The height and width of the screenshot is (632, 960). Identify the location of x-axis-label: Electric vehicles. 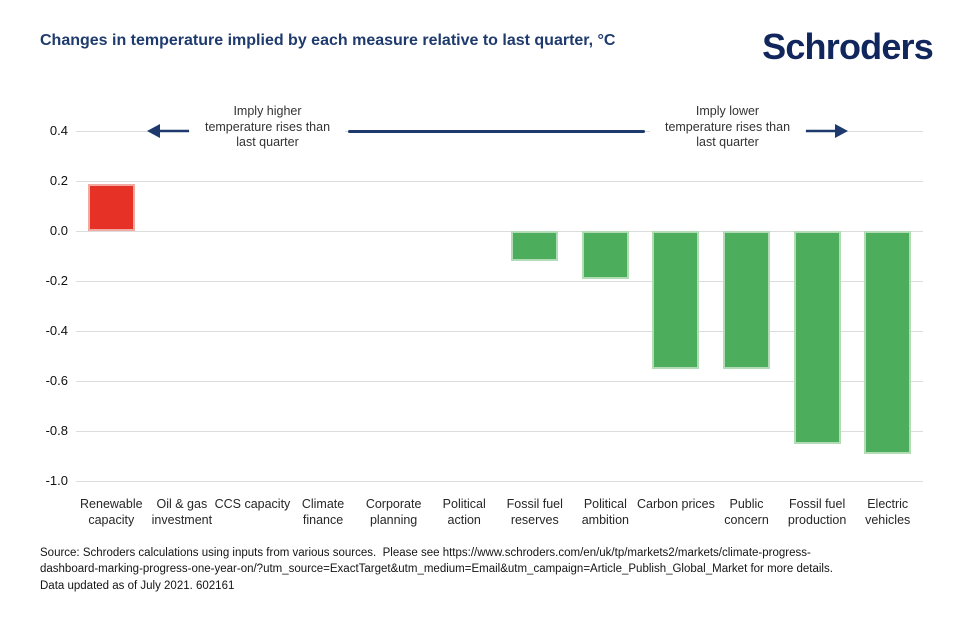
(888, 512).